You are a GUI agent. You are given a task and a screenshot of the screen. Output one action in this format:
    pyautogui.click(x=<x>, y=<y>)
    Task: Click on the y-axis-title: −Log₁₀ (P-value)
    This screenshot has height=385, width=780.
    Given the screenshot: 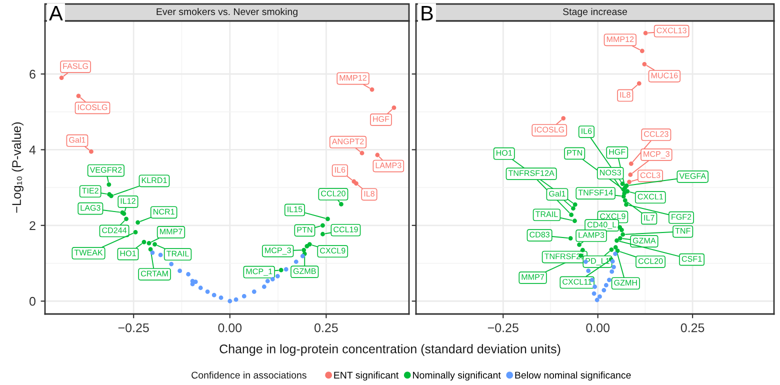 What is the action you would take?
    pyautogui.click(x=18, y=167)
    